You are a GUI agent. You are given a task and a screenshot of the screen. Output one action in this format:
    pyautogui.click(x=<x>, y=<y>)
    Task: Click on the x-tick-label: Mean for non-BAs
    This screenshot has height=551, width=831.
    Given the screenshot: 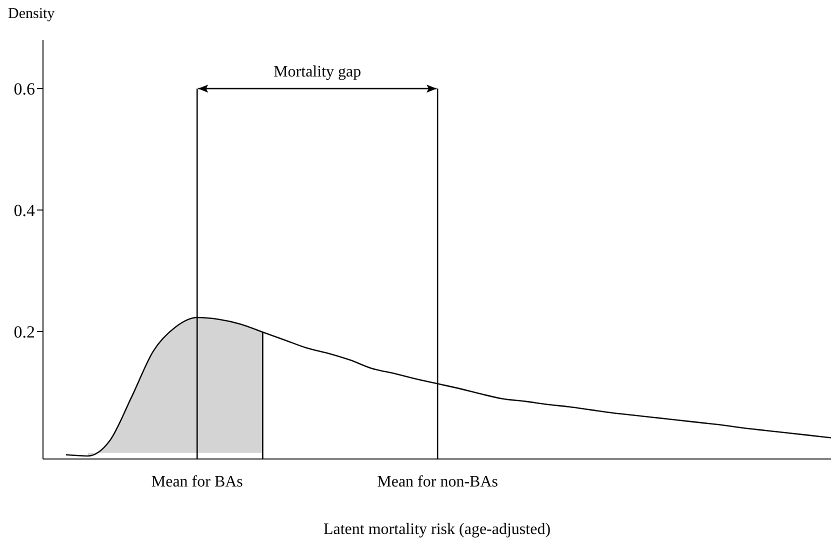 What is the action you would take?
    pyautogui.click(x=437, y=481)
    